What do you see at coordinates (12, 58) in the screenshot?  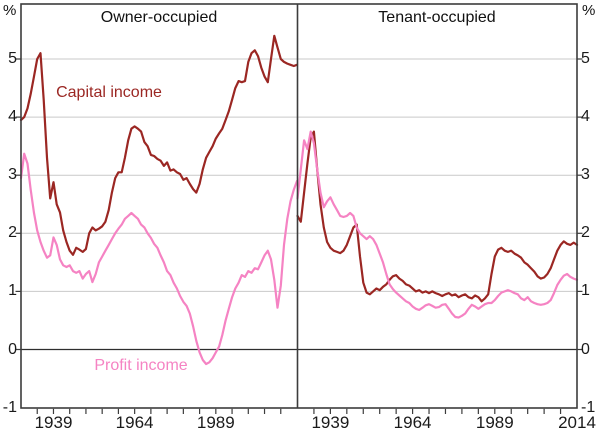 I see `y-axis-label-left-5: 5` at bounding box center [12, 58].